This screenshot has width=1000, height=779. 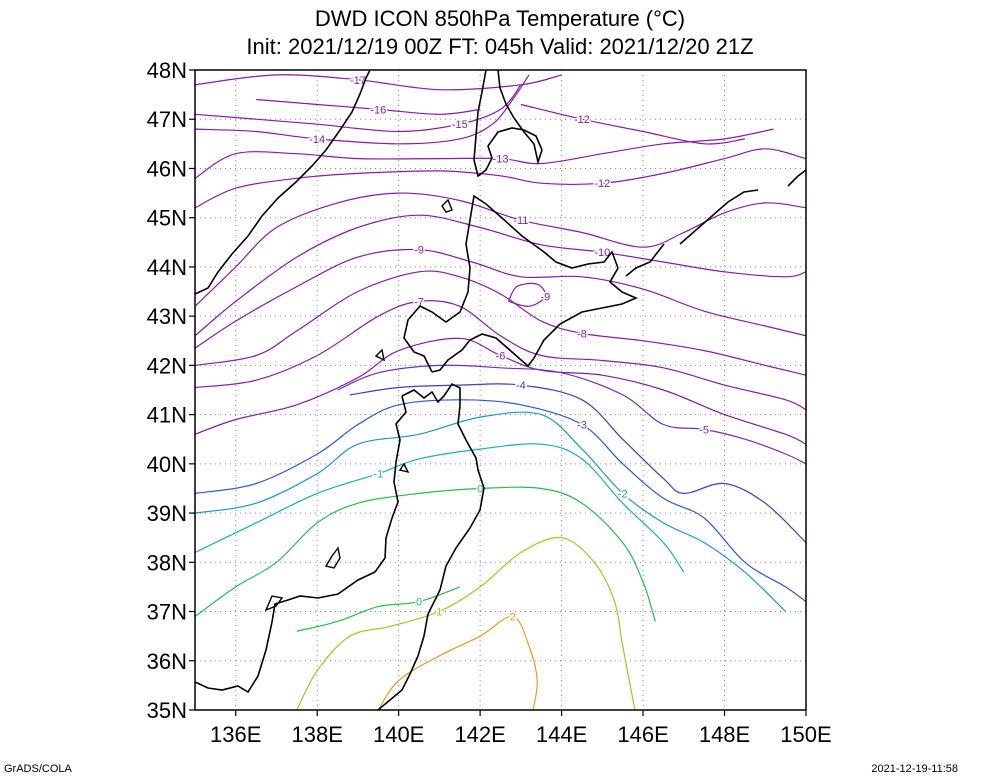 What do you see at coordinates (274, 603) in the screenshot?
I see `coastline-noto-peninsula` at bounding box center [274, 603].